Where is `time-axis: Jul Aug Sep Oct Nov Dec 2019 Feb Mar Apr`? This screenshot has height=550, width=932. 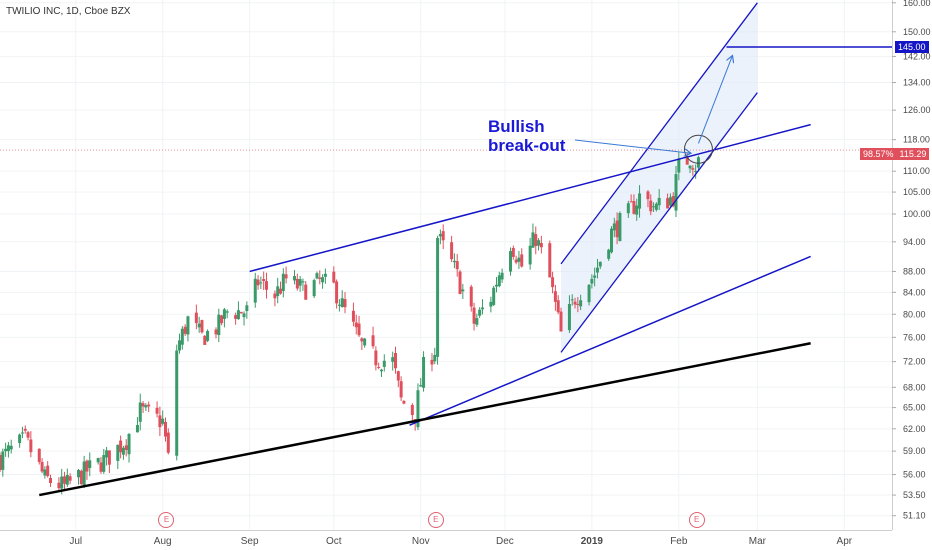
time-axis: Jul Aug Sep Oct Nov Dec 2019 Feb Mar Apr is located at coordinates (446, 539).